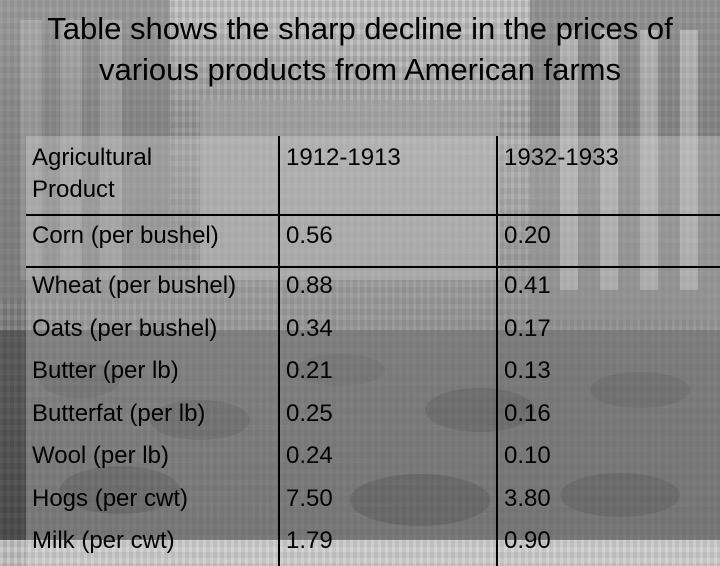 The image size is (720, 566). I want to click on price-1932-cell: 0.90, so click(527, 540).